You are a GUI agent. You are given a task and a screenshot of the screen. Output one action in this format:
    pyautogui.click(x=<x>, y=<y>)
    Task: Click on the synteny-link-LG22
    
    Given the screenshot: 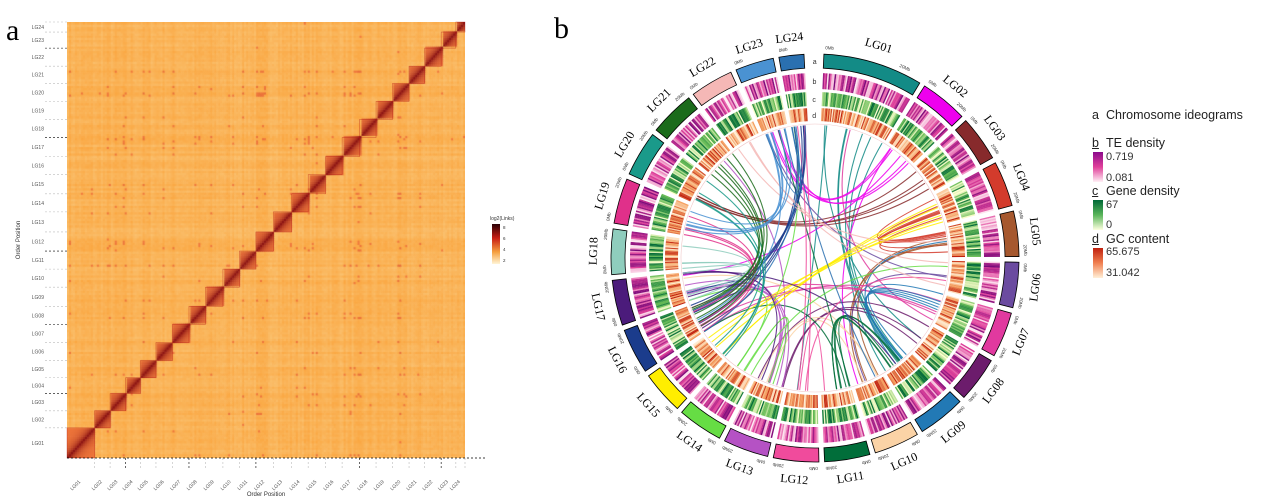 What is the action you would take?
    pyautogui.click(x=842, y=195)
    